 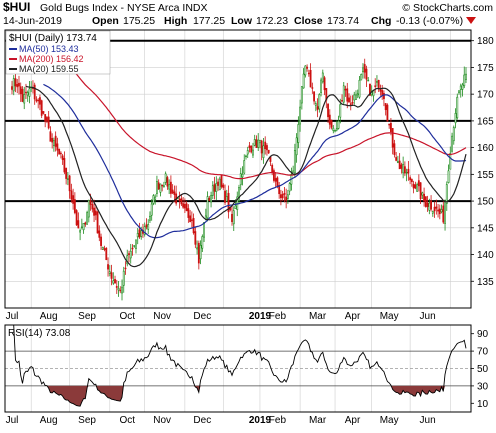 What do you see at coordinates (485, 121) in the screenshot?
I see `price-tick-label: 165` at bounding box center [485, 121].